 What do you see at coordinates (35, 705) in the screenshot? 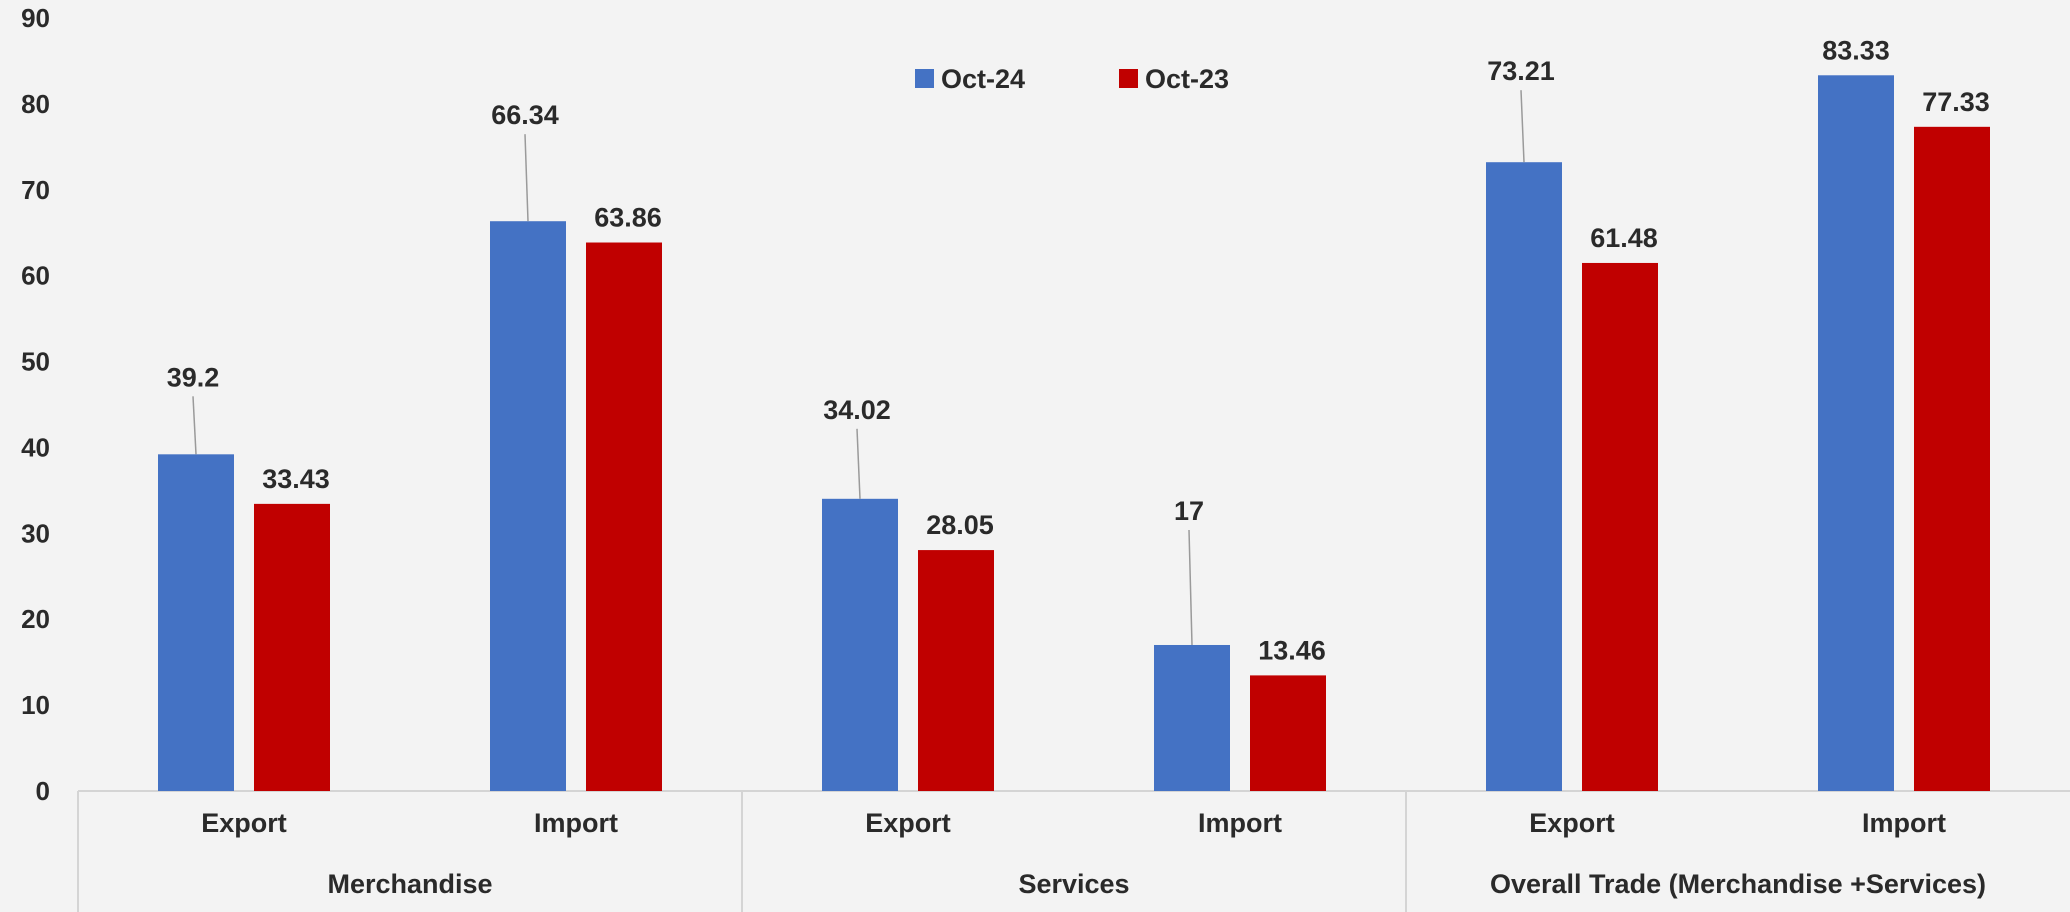
I see `y-tick-label: 10` at bounding box center [35, 705].